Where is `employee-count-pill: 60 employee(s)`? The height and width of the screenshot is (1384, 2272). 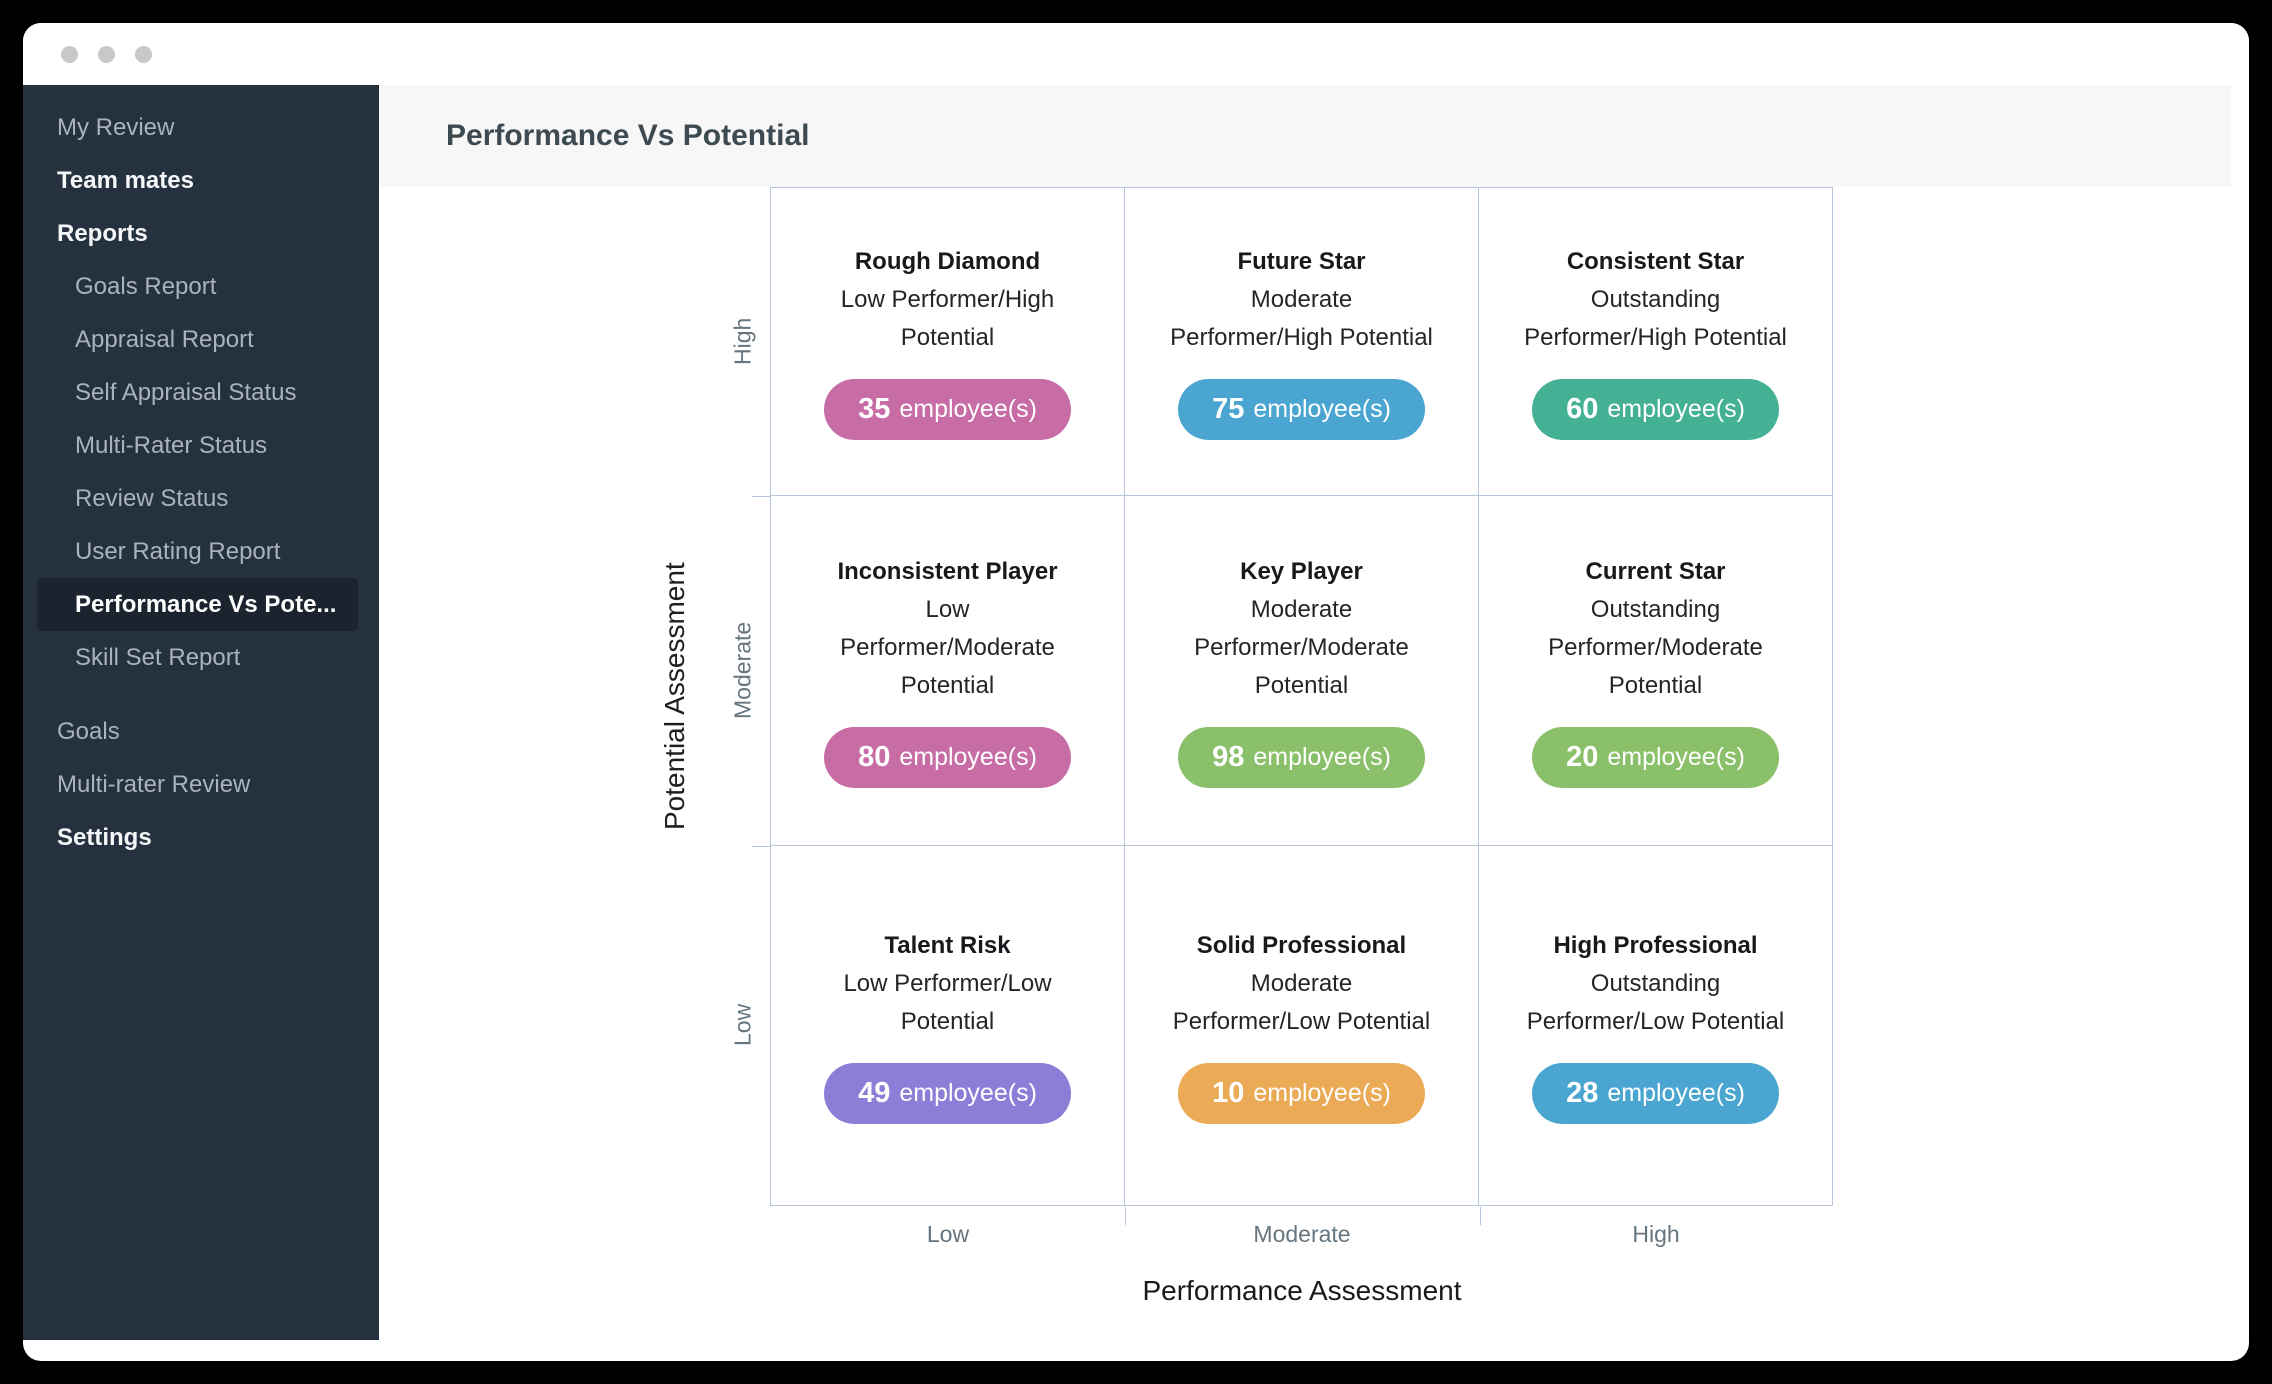 employee-count-pill: 60 employee(s) is located at coordinates (1655, 409).